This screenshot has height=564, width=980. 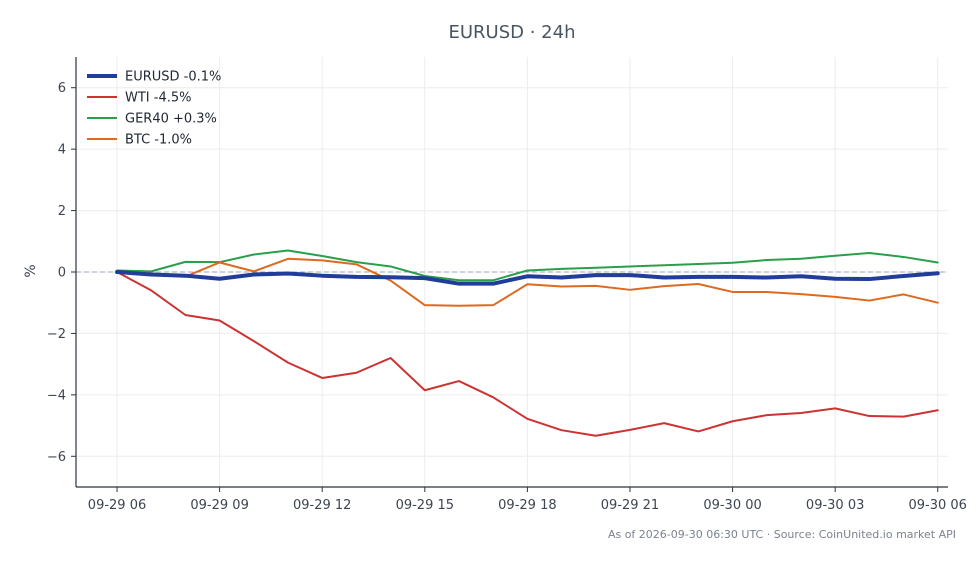 I want to click on chart-title: EURUSD · 24h, so click(x=512, y=32).